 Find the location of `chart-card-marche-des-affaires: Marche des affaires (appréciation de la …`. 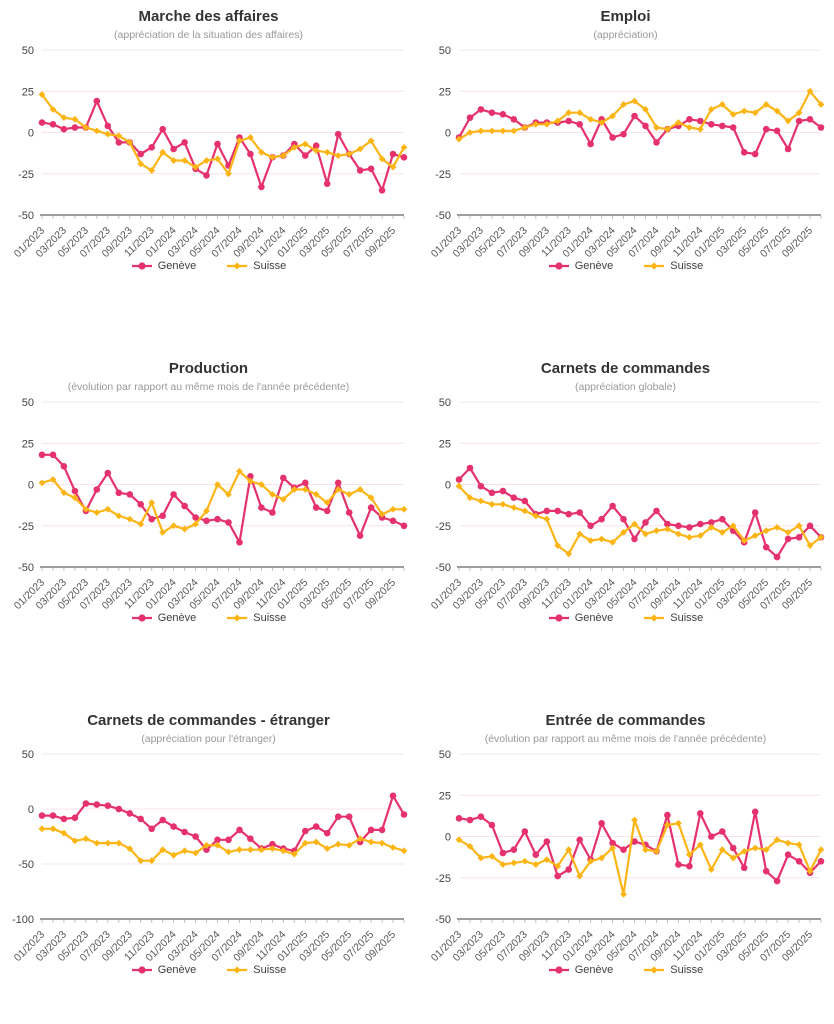

chart-card-marche-des-affaires: Marche des affaires (appréciation de la … is located at coordinates (208, 141).